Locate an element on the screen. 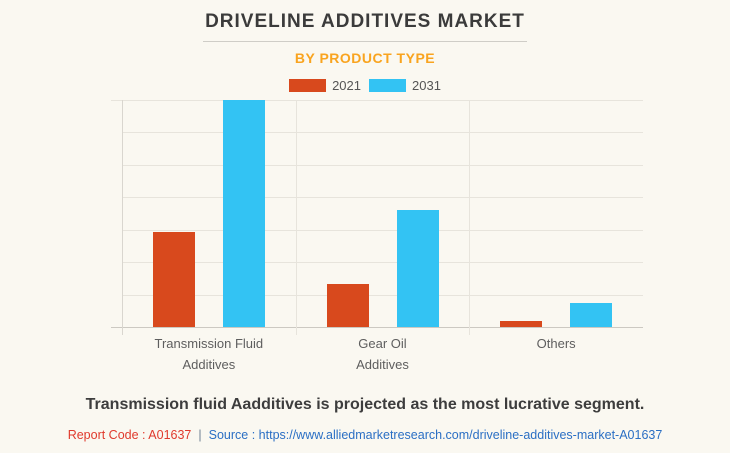  bar-2031-transmission-fluid is located at coordinates (243, 213).